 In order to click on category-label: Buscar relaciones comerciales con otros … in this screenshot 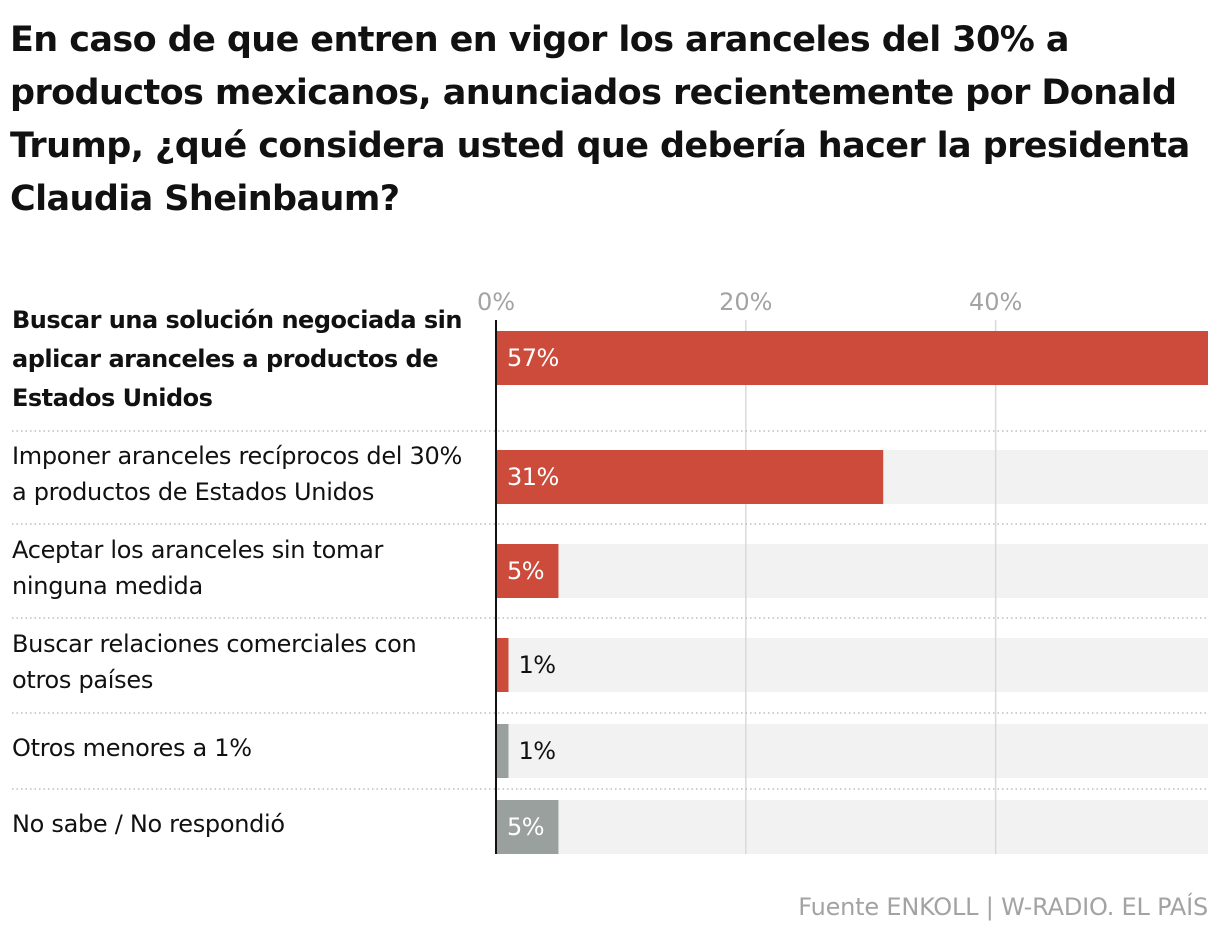, I will do `click(214, 662)`.